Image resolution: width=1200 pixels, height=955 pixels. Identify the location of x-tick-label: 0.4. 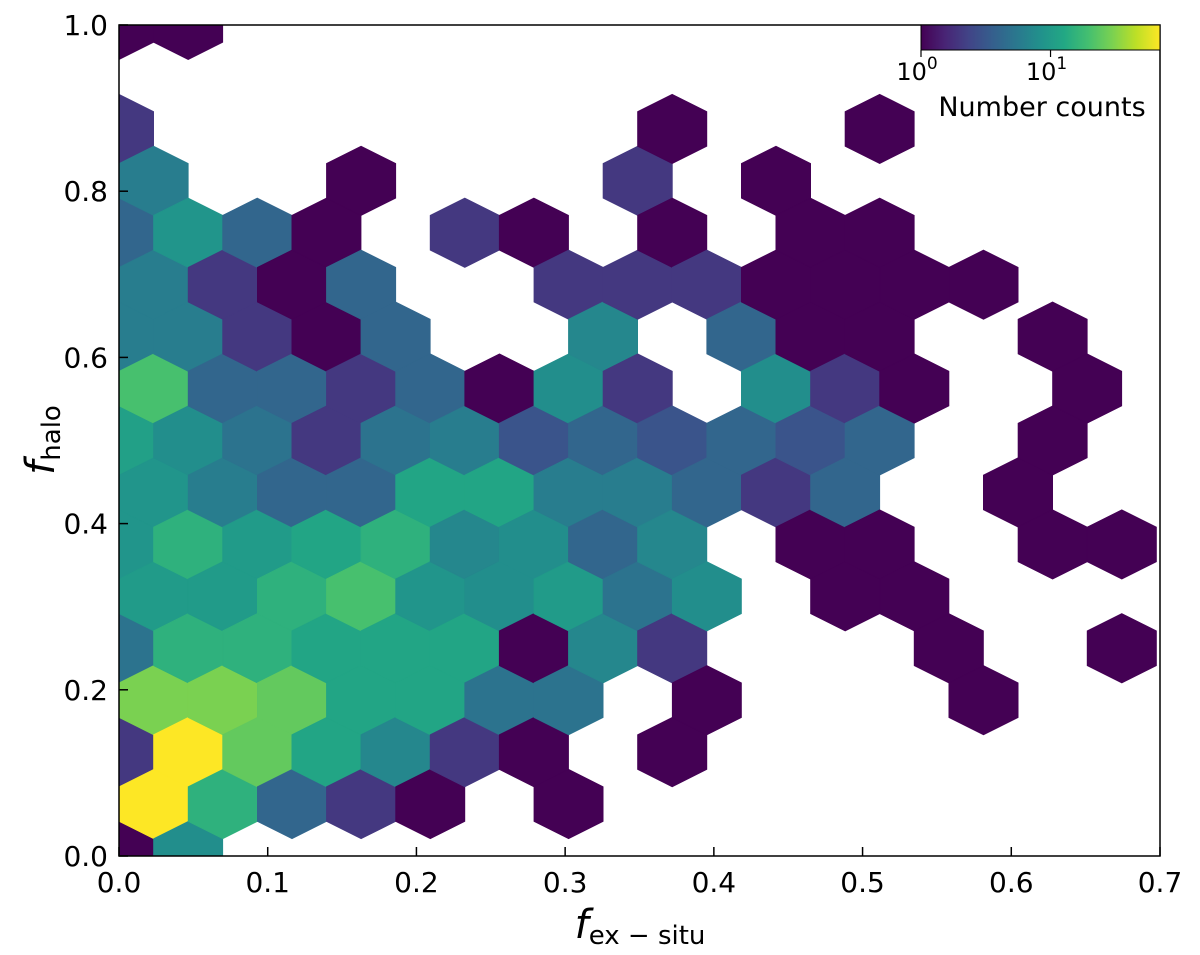
(714, 882).